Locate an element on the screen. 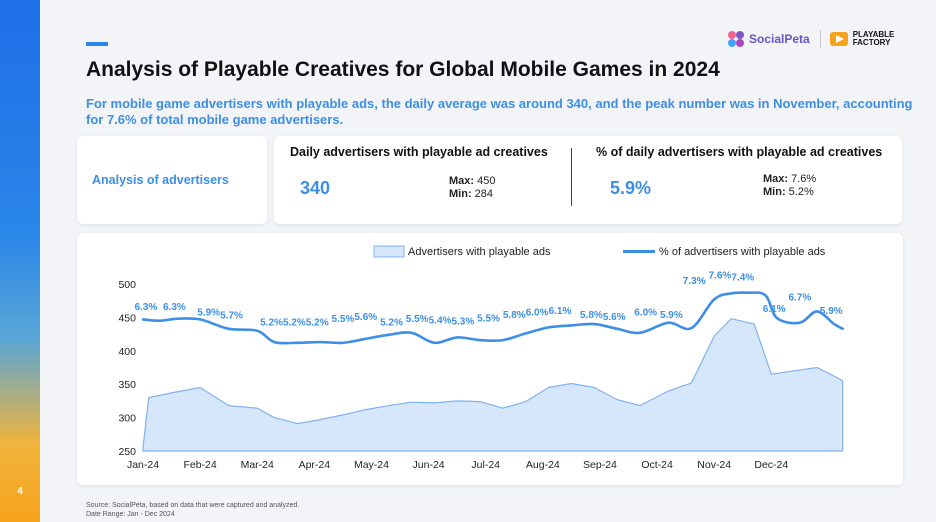 This screenshot has height=522, width=936. x-tick-label: Nov-24 is located at coordinates (714, 465).